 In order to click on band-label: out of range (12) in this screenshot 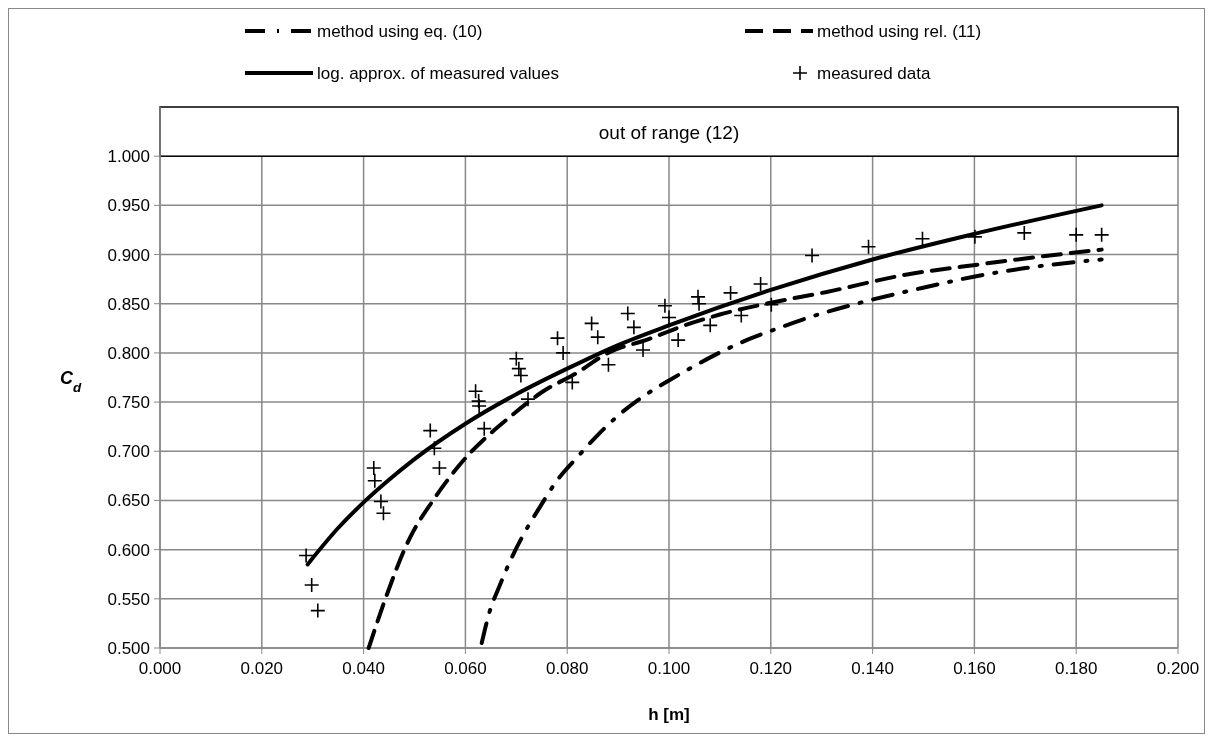, I will do `click(669, 132)`.